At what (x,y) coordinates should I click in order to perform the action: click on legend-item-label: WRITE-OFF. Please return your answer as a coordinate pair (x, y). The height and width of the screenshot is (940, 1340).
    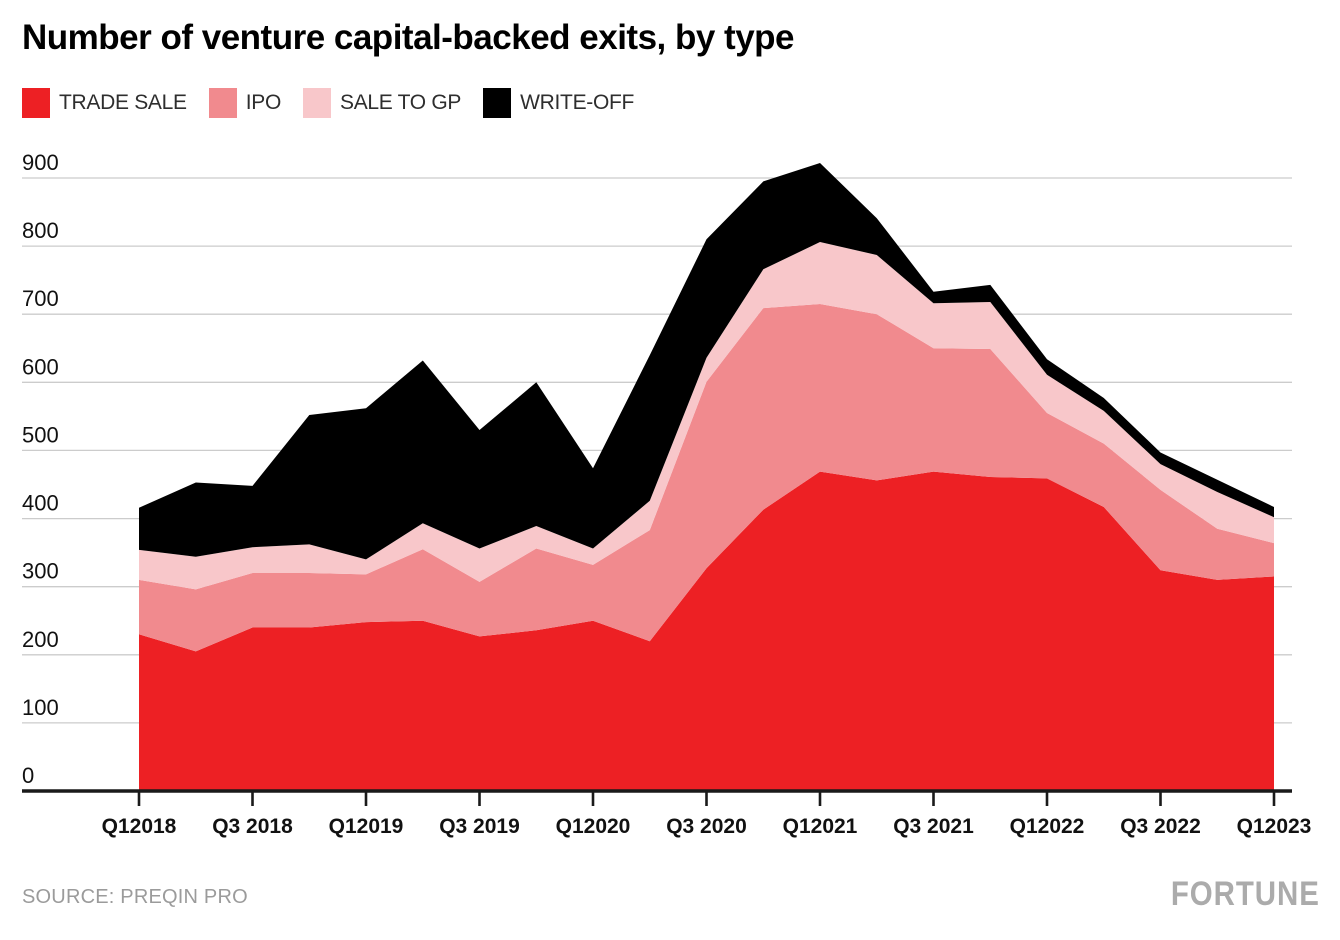
    Looking at the image, I should click on (577, 102).